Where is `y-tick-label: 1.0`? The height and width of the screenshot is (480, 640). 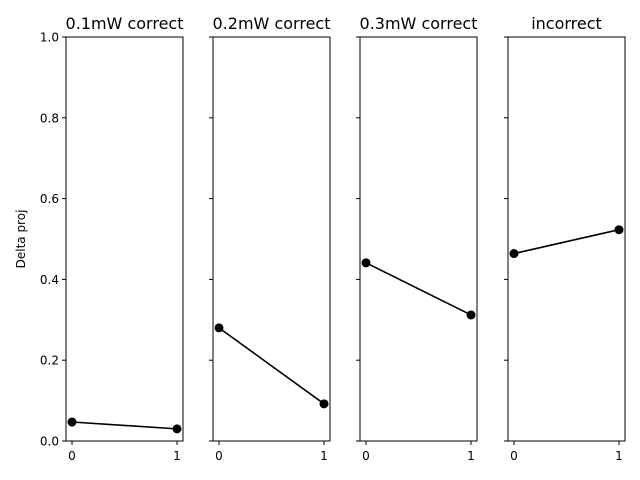
y-tick-label: 1.0 is located at coordinates (49, 38).